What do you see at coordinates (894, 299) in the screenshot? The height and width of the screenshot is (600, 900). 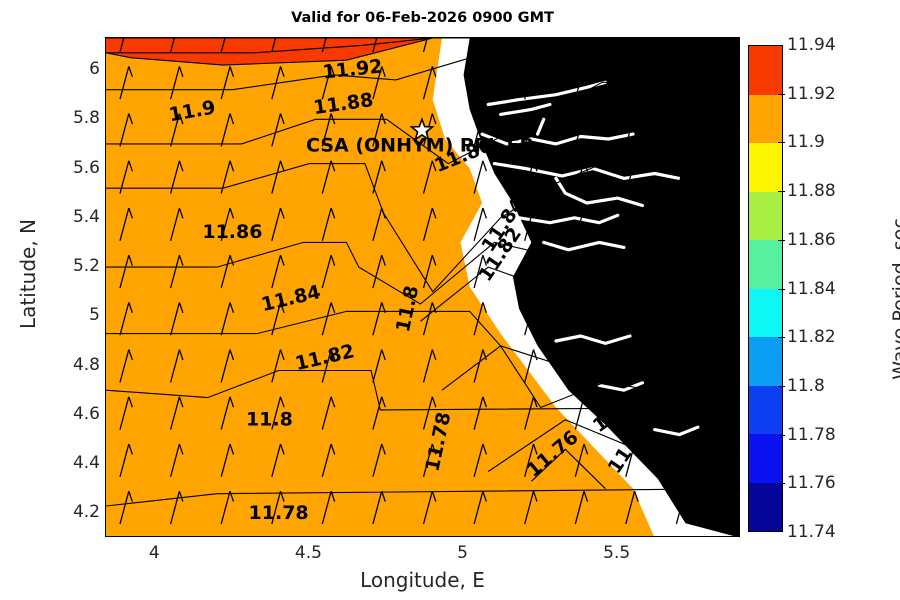 I see `colorbar-label: Wave Period, sec` at bounding box center [894, 299].